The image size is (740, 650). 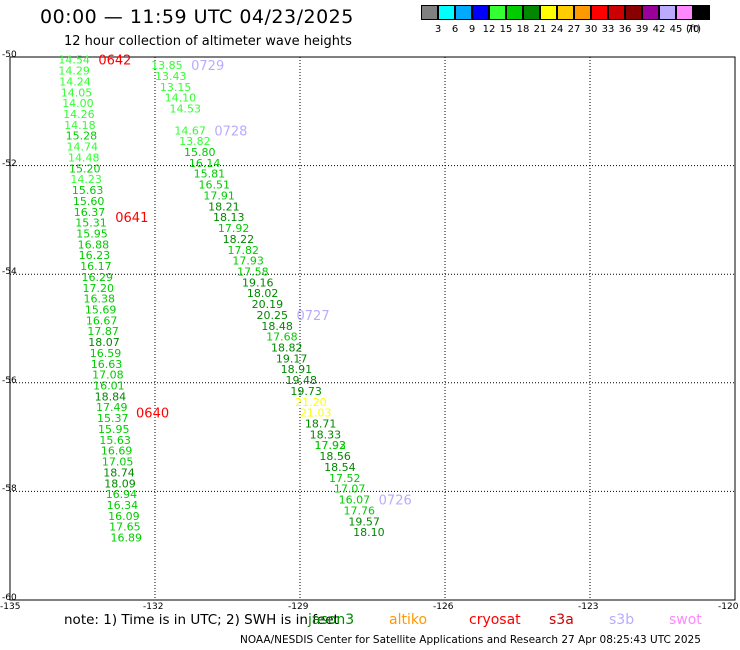 What do you see at coordinates (728, 607) in the screenshot?
I see `lon-tick-label: -120` at bounding box center [728, 607].